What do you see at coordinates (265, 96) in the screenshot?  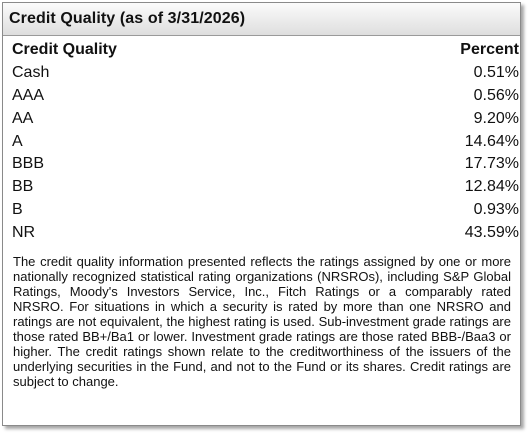 I see `table-row: AAA 0.56%` at bounding box center [265, 96].